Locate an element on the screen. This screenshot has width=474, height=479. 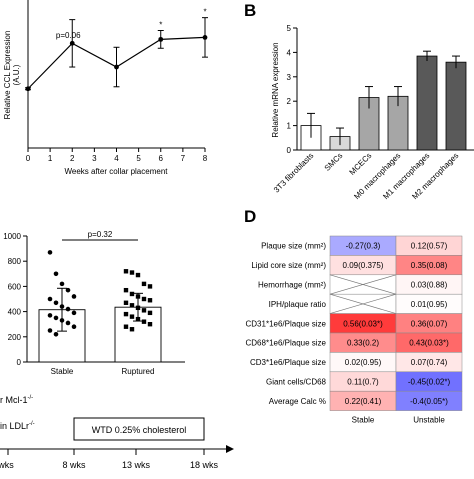
panel-d-row-label: Average Calc % is located at coordinates (297, 401).